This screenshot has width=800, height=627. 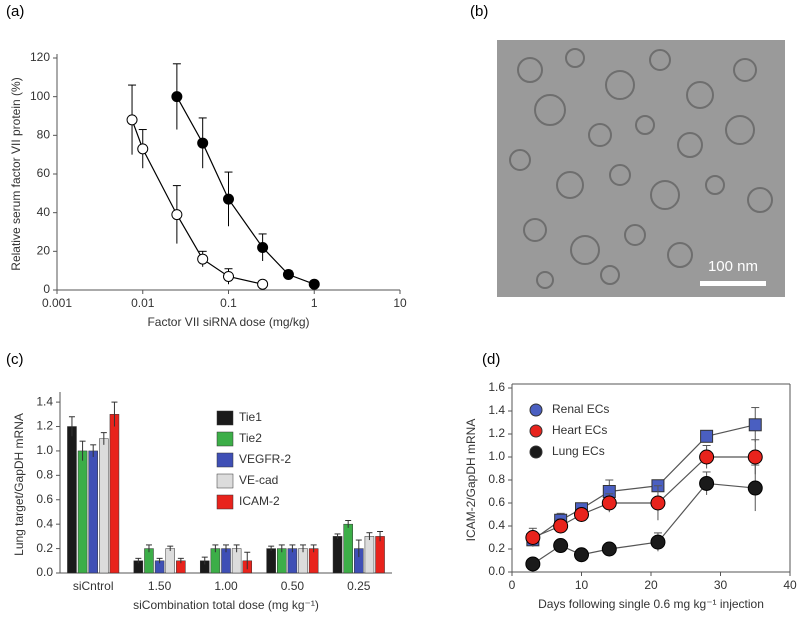 What do you see at coordinates (19, 484) in the screenshot?
I see `y-axis-title: Lung target/GapDH mRNA` at bounding box center [19, 484].